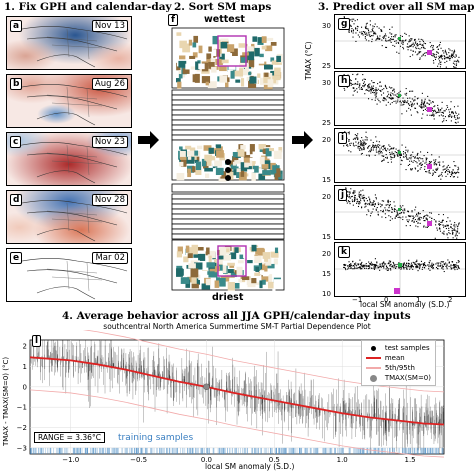 This screenshot has width=474, height=474. I want to click on pdp-ylabel: TMAX - TMAX(SM=0) (°C), so click(6, 401).